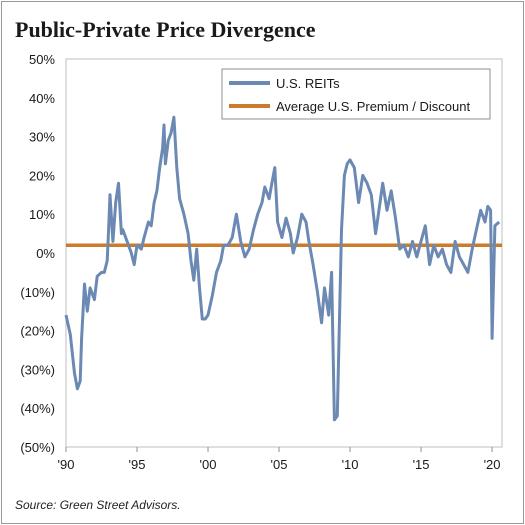 Image resolution: width=525 pixels, height=525 pixels. I want to click on legend-label-average: Average U.S. Premium / Discount, so click(373, 106).